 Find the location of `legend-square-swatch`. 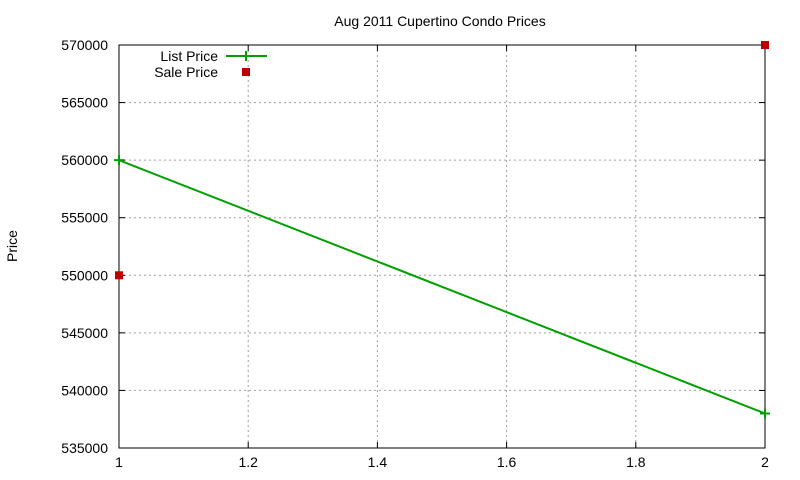

legend-square-swatch is located at coordinates (246, 72).